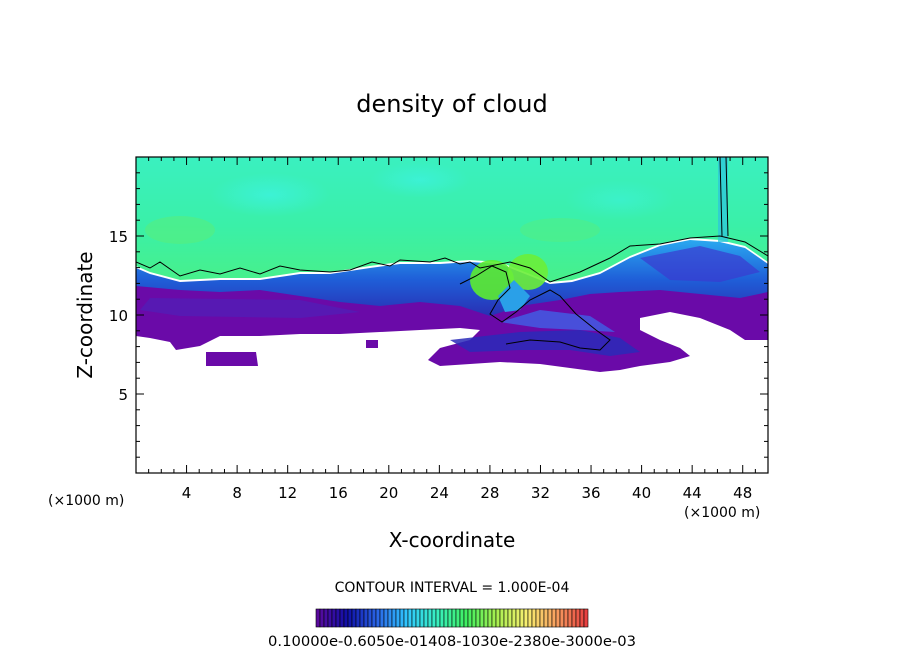  I want to click on colorbar, so click(452, 618).